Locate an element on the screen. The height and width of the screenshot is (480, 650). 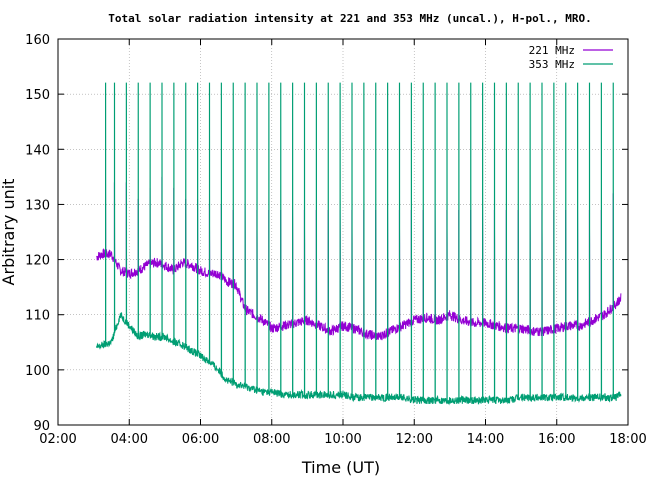
y-tick-label: 130 is located at coordinates (37, 205).